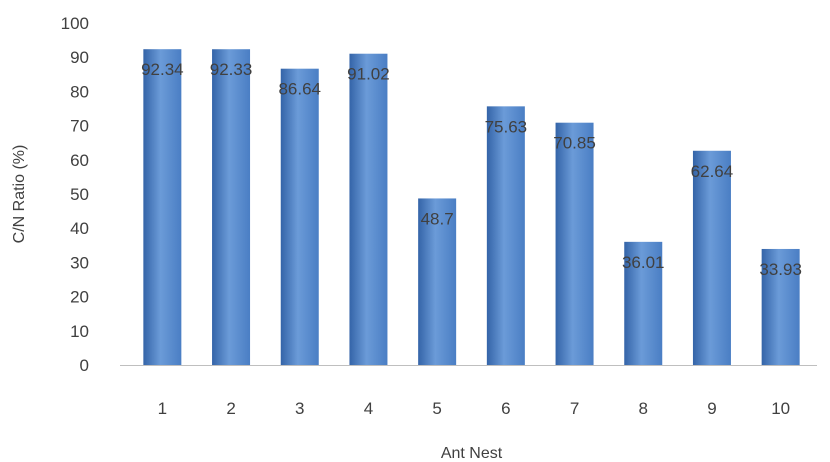 This screenshot has width=830, height=462. I want to click on y-axis-ticks: 0 10 20 30 40 50 60 70 80 90 100, so click(75, 194).